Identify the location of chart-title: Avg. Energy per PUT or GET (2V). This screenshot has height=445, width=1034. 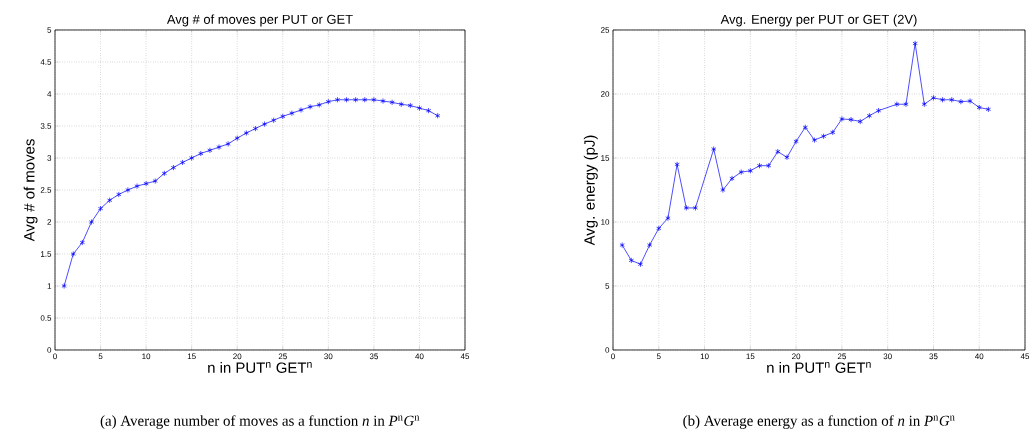
(818, 20).